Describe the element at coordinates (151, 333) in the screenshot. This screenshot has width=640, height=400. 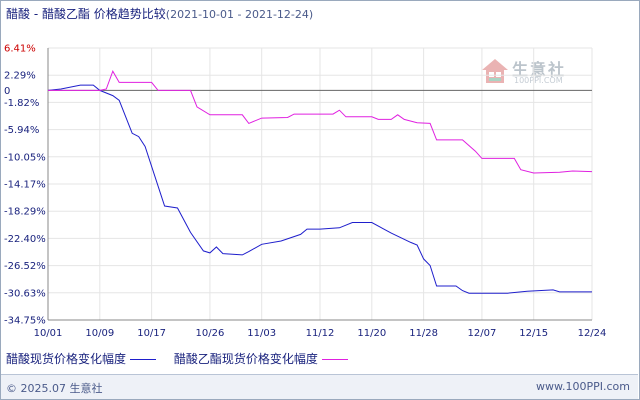
I see `x-tick-label: 10/17` at that location.